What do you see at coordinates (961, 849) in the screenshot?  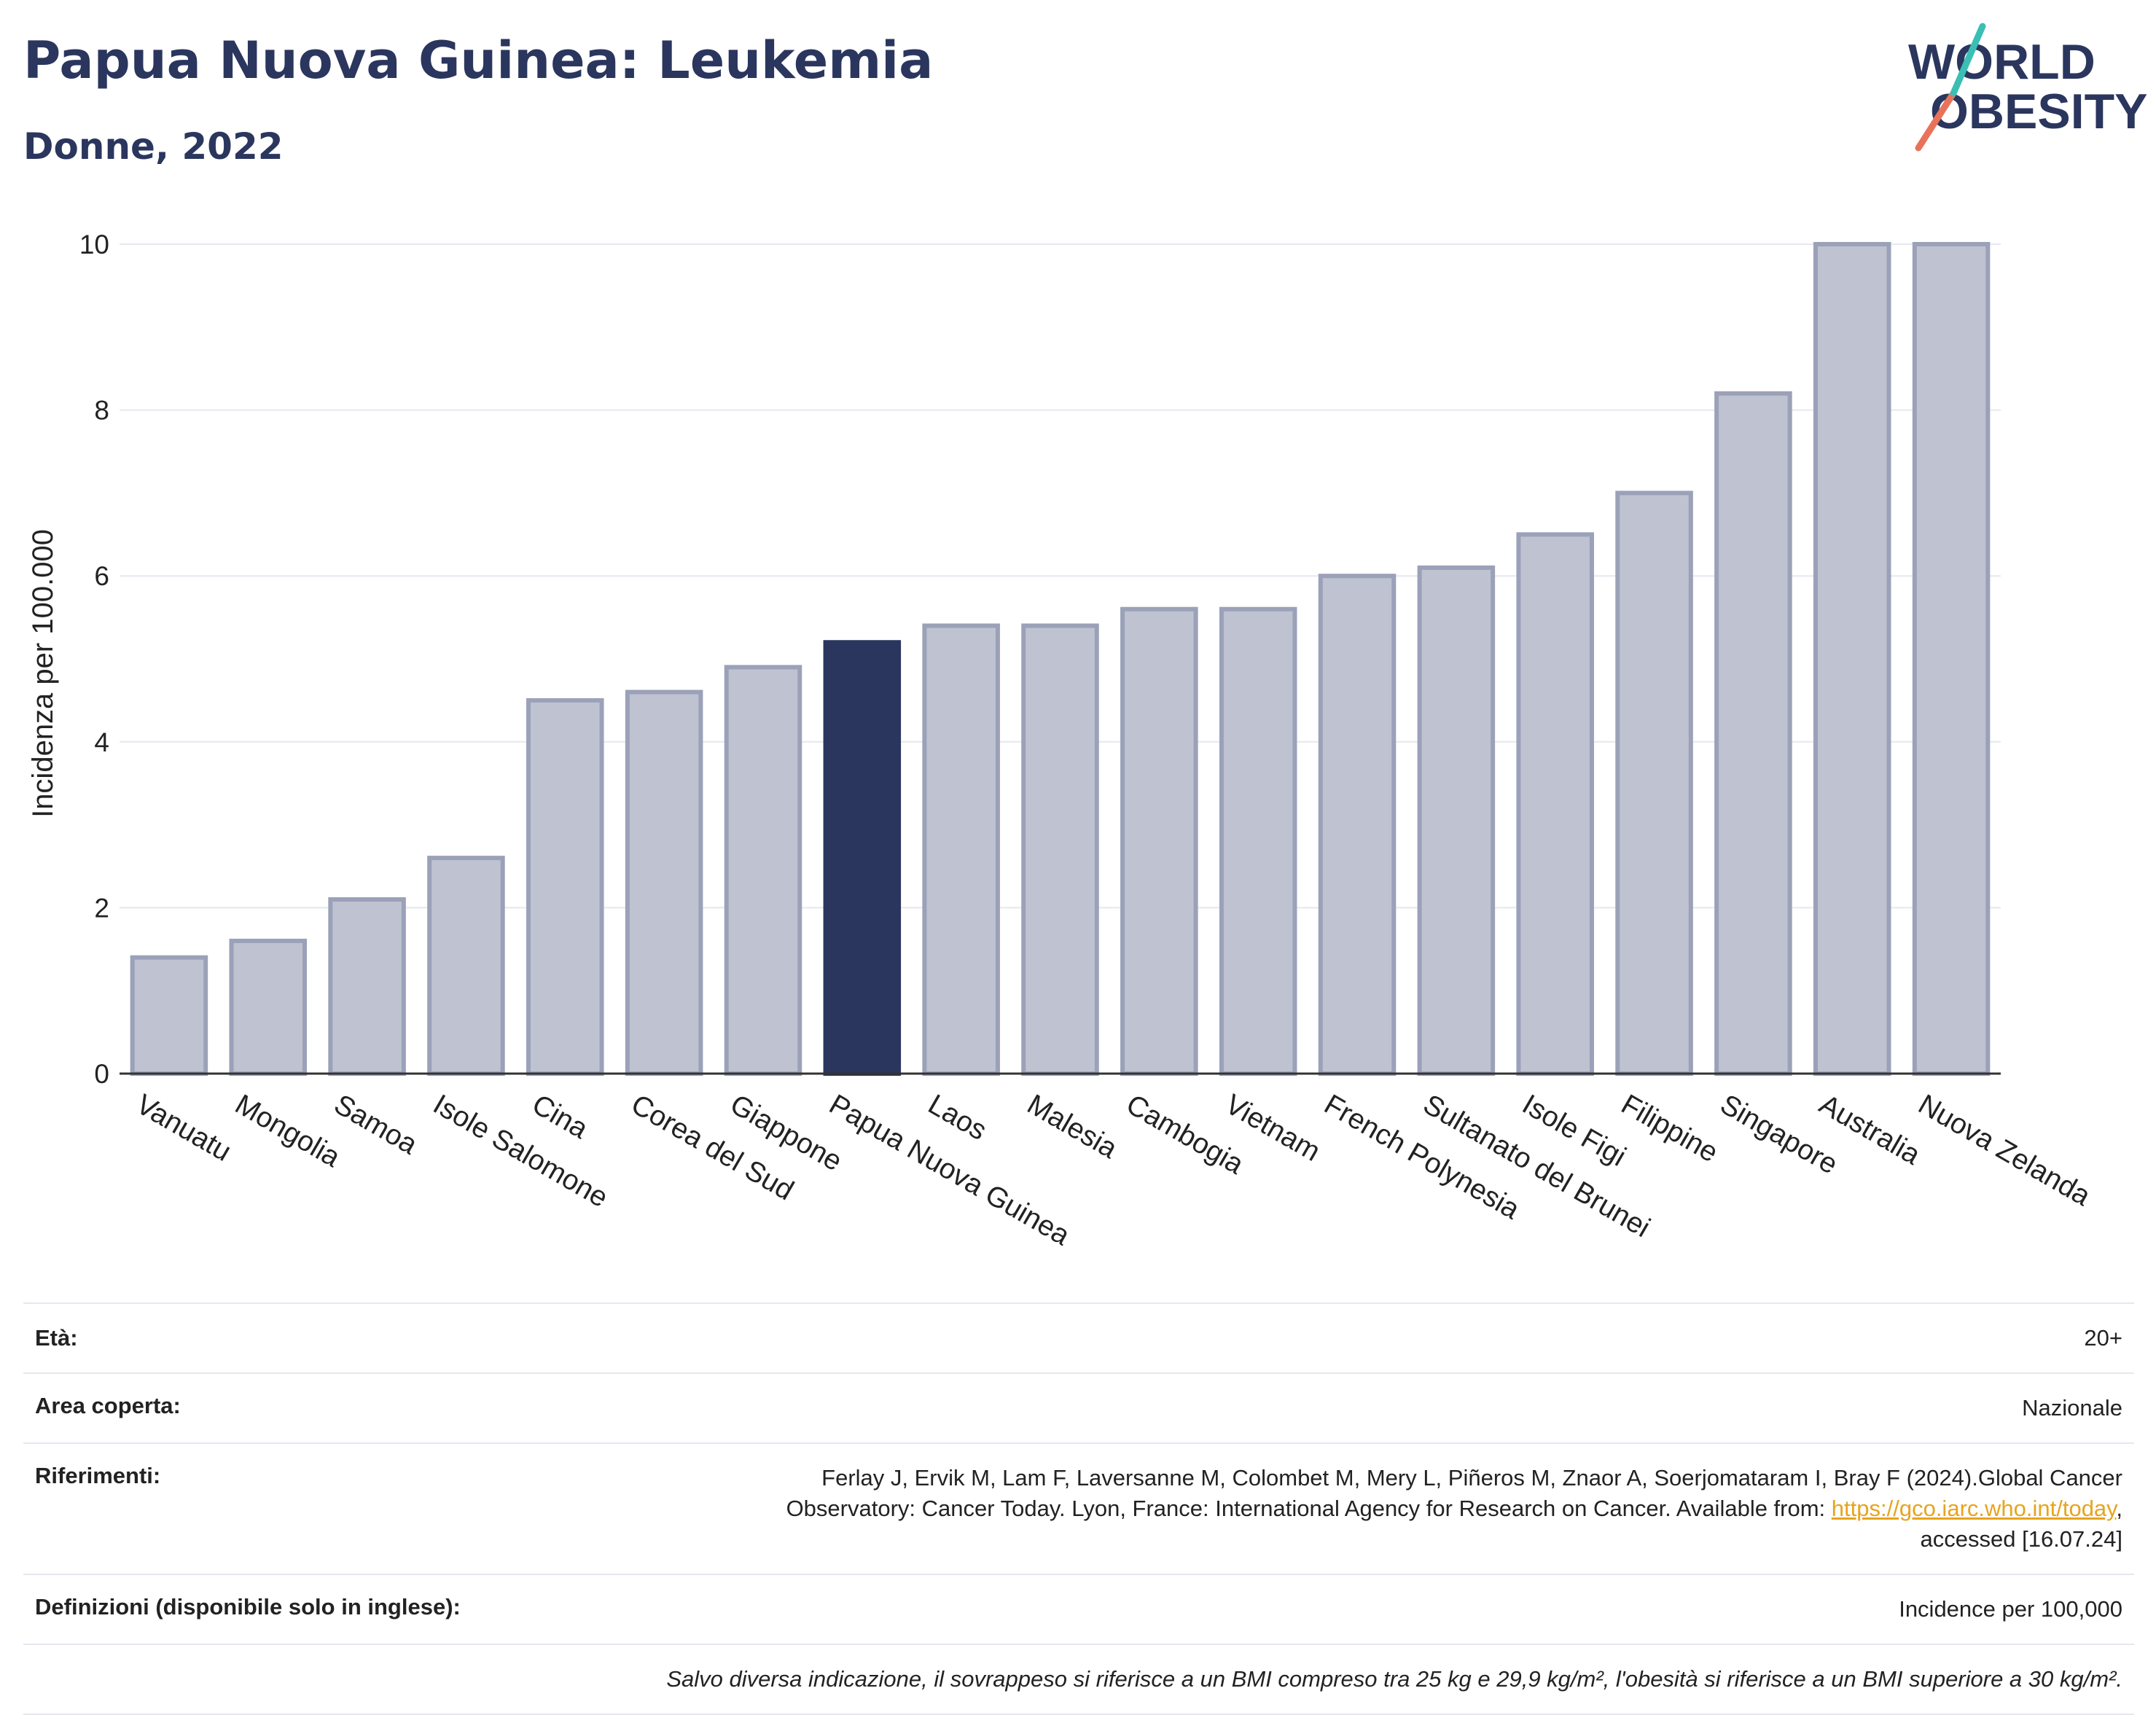 I see `bar-laos` at bounding box center [961, 849].